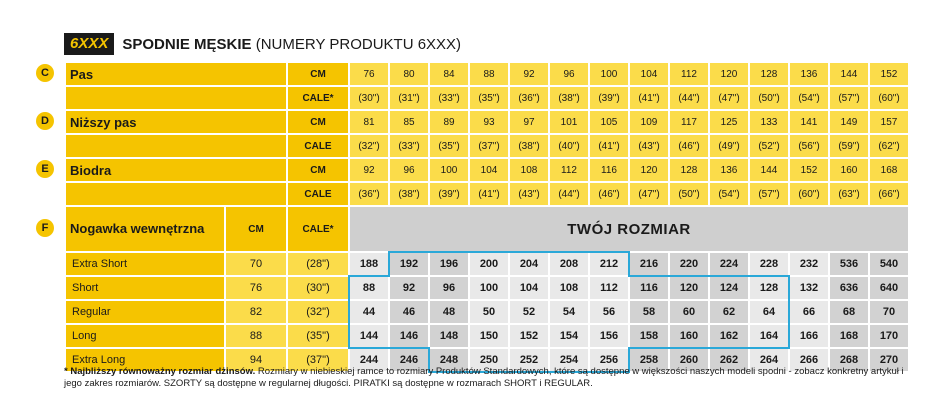 This screenshot has height=404, width=936. What do you see at coordinates (318, 146) in the screenshot?
I see `nizszy-cale-unit: CALE` at bounding box center [318, 146].